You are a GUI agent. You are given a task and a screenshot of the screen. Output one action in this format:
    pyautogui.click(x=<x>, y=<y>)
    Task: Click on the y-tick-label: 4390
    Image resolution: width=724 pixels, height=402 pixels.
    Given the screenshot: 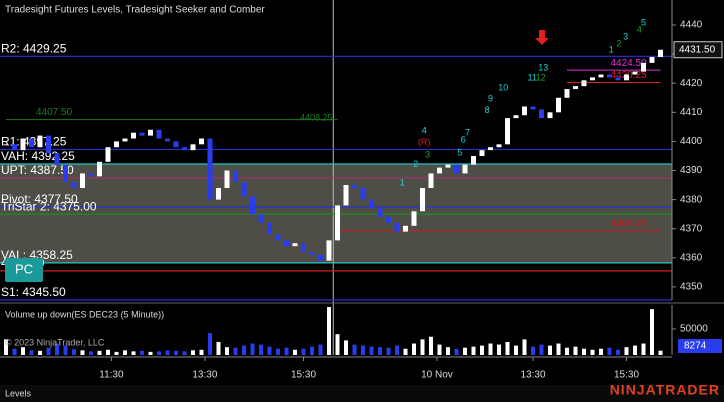 What is the action you would take?
    pyautogui.click(x=691, y=170)
    